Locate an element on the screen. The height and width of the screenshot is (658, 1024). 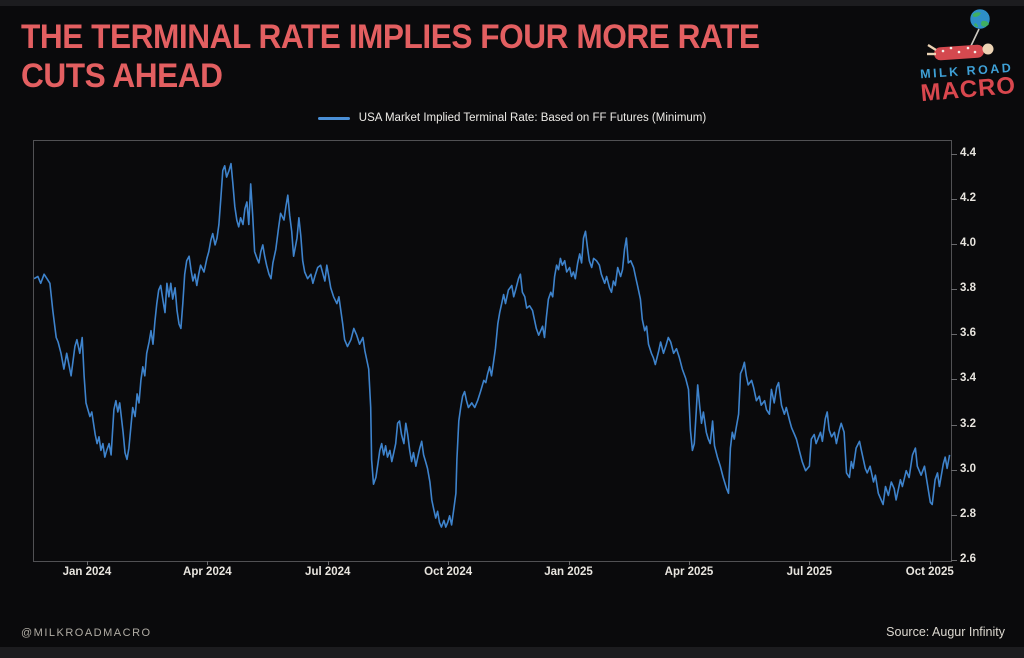
page-title-line1: THE TERMINAL RATE IMPLIES FOUR MORE RATE is located at coordinates (390, 37).